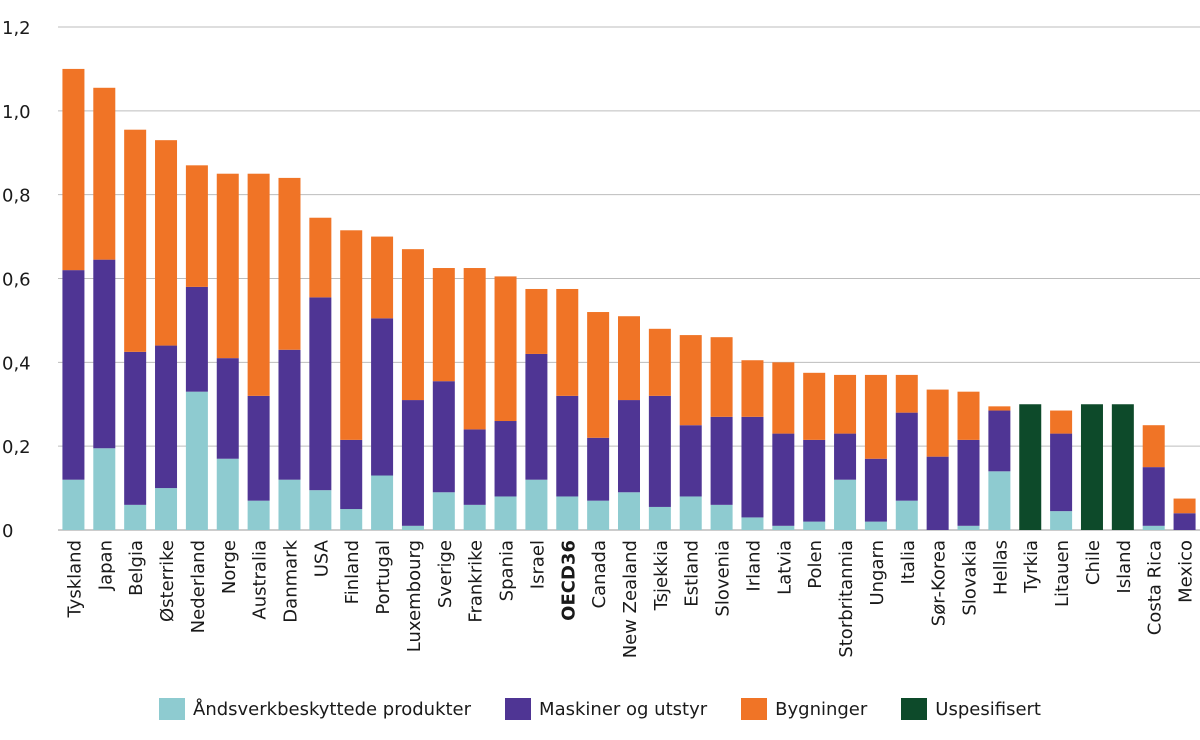 The height and width of the screenshot is (740, 1200). I want to click on bar-segment-usa-s0, so click(320, 510).